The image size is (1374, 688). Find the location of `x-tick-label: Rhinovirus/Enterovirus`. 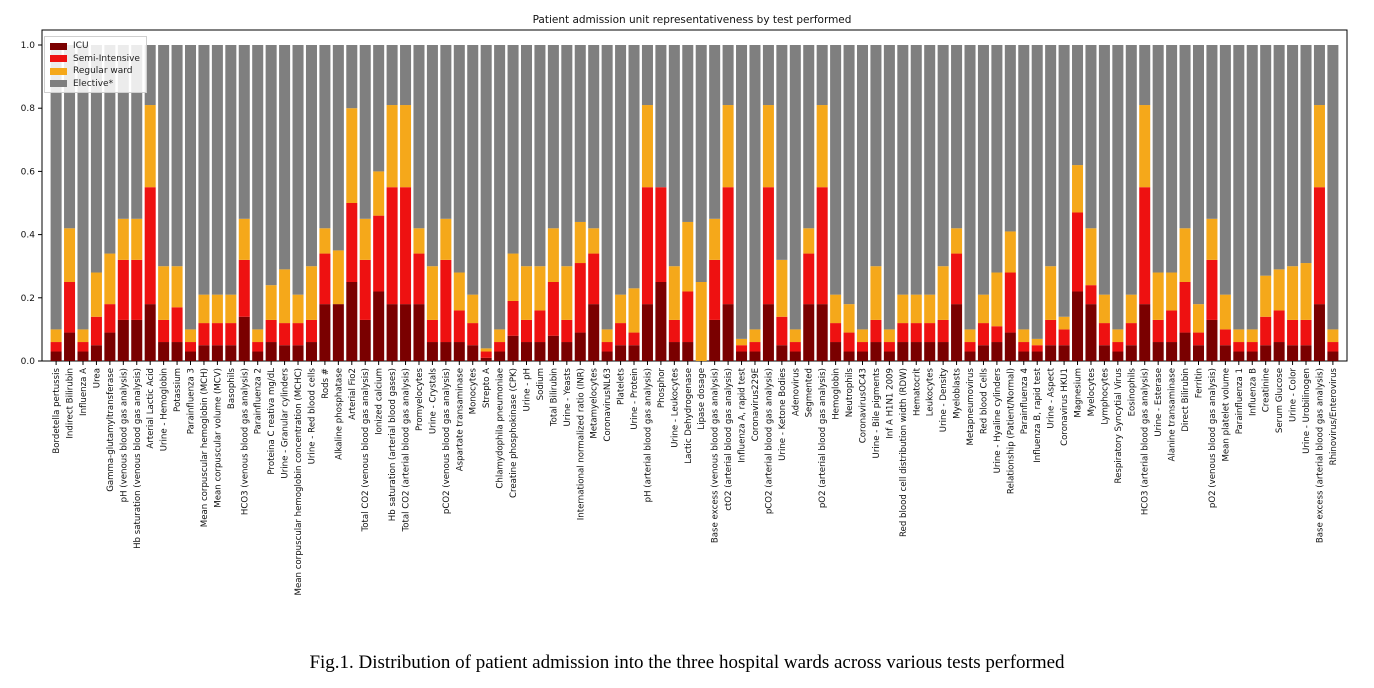

x-tick-label: Rhinovirus/Enterovirus is located at coordinates (1334, 416).